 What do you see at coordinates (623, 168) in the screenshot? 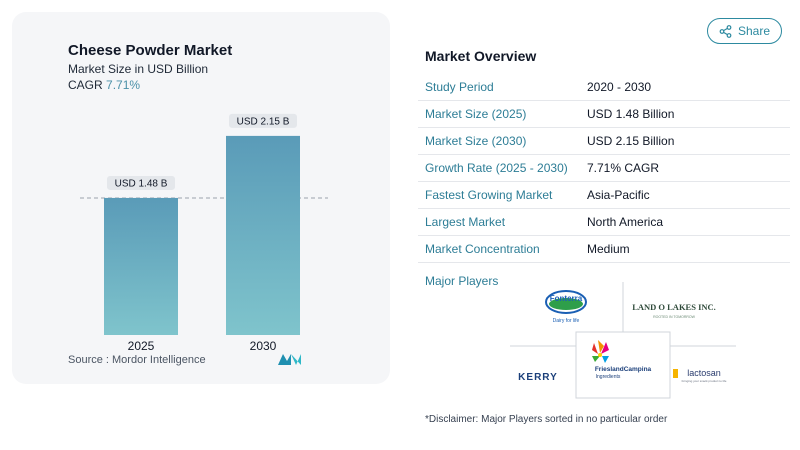
I see `overview-value: 7.71% CAGR` at bounding box center [623, 168].